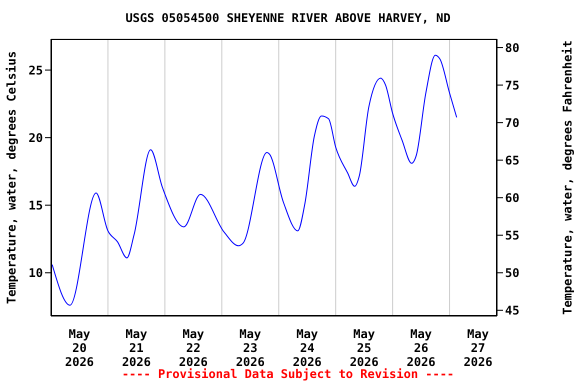  Describe the element at coordinates (11, 177) in the screenshot. I see `y-axis-title: Temperature, water, degrees Celsius` at that location.